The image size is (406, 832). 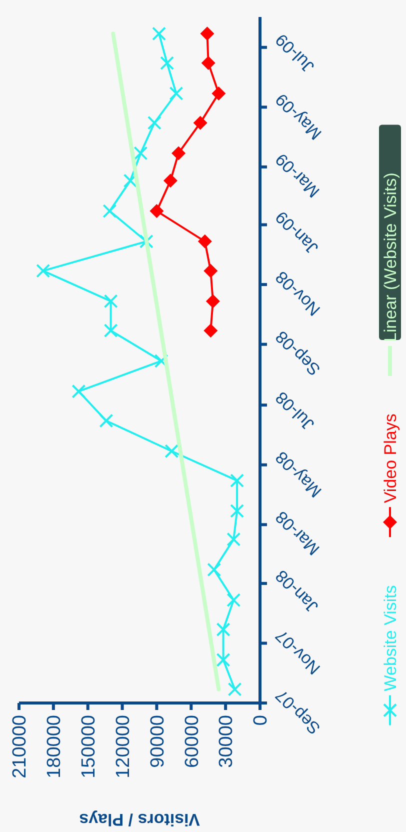 I want to click on text: Video Plays, so click(x=390, y=459).